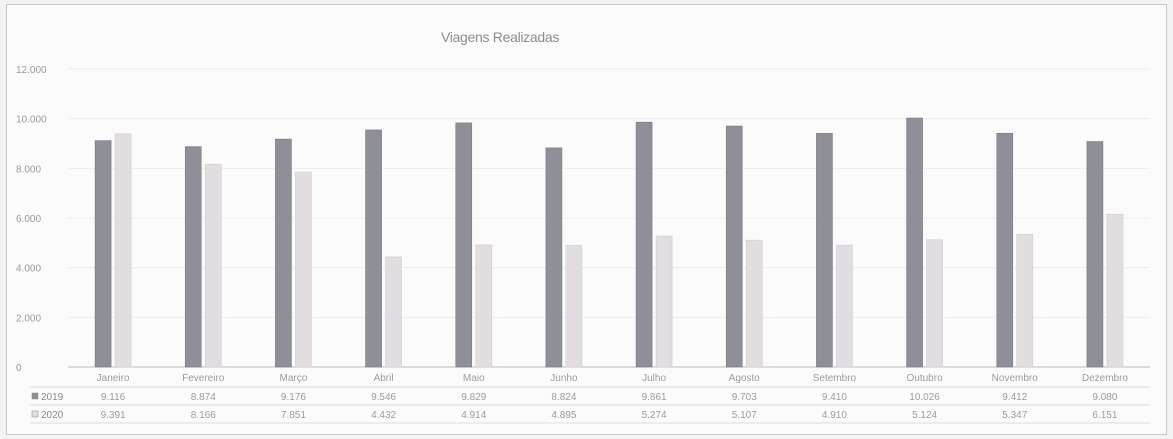  What do you see at coordinates (383, 397) in the screenshot?
I see `data-label-2019-3: 9.546` at bounding box center [383, 397].